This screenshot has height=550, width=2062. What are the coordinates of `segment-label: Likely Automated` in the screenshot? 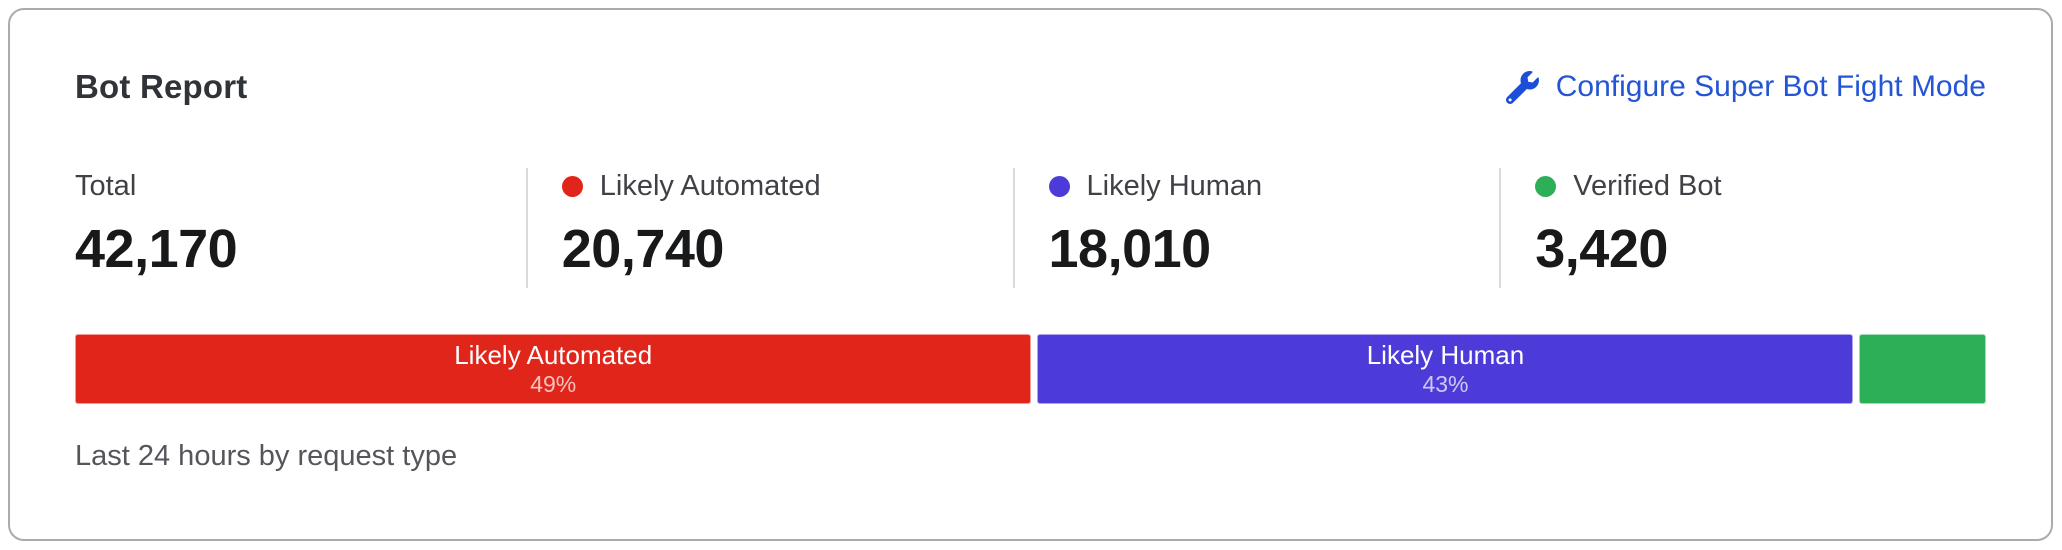 It's located at (553, 355).